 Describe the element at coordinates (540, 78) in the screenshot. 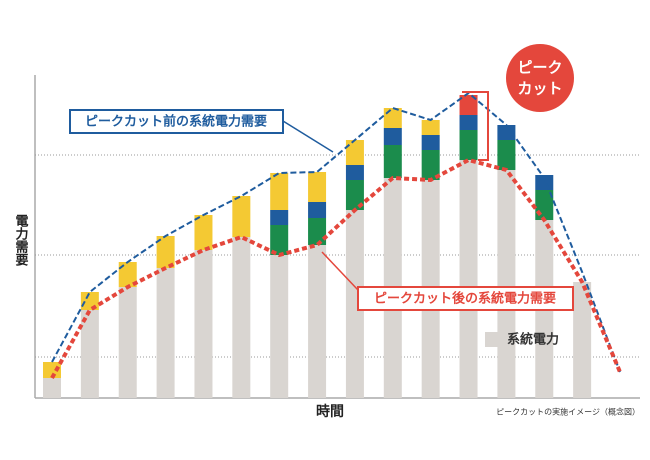

I see `peak-badge` at that location.